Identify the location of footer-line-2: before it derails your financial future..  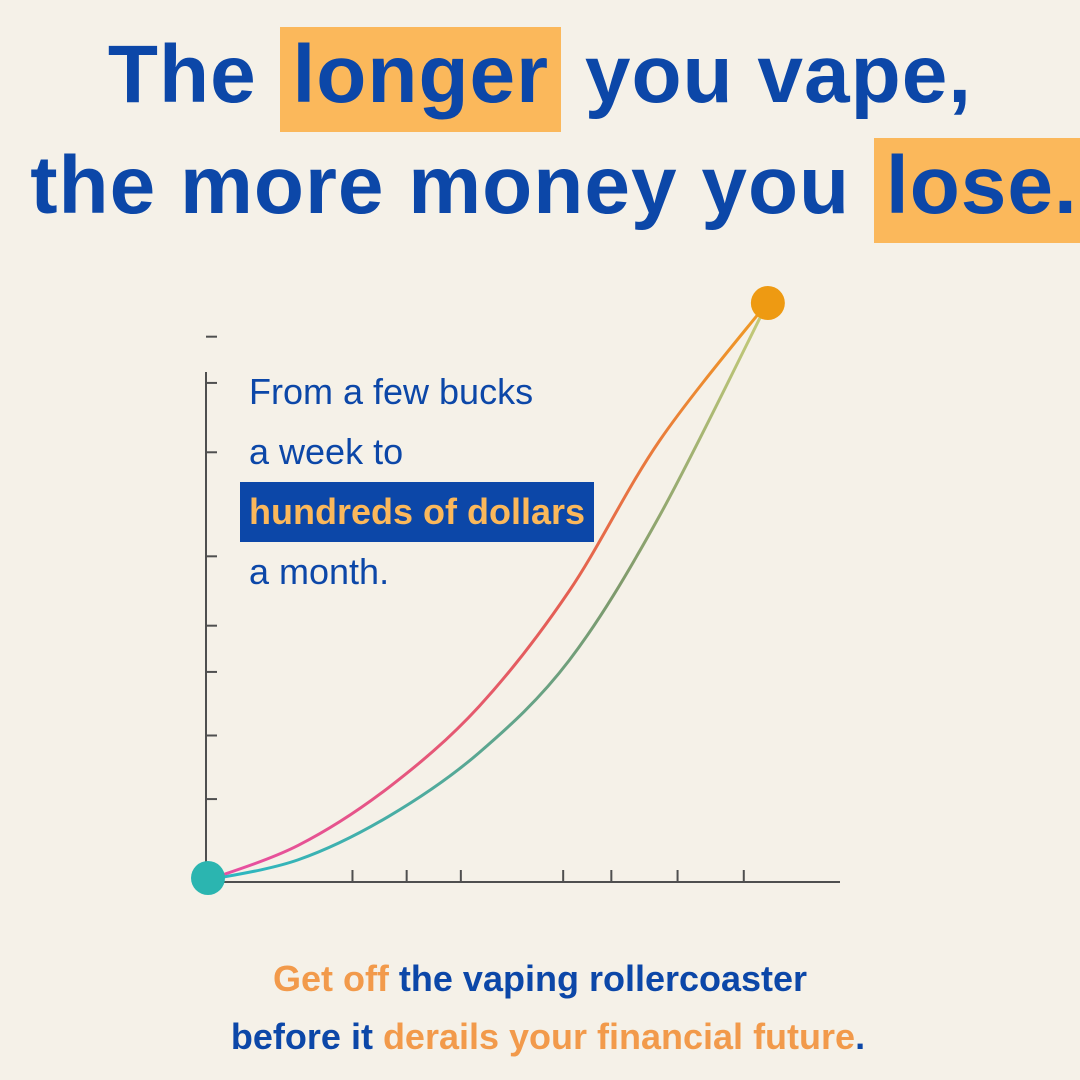
(544, 1037).